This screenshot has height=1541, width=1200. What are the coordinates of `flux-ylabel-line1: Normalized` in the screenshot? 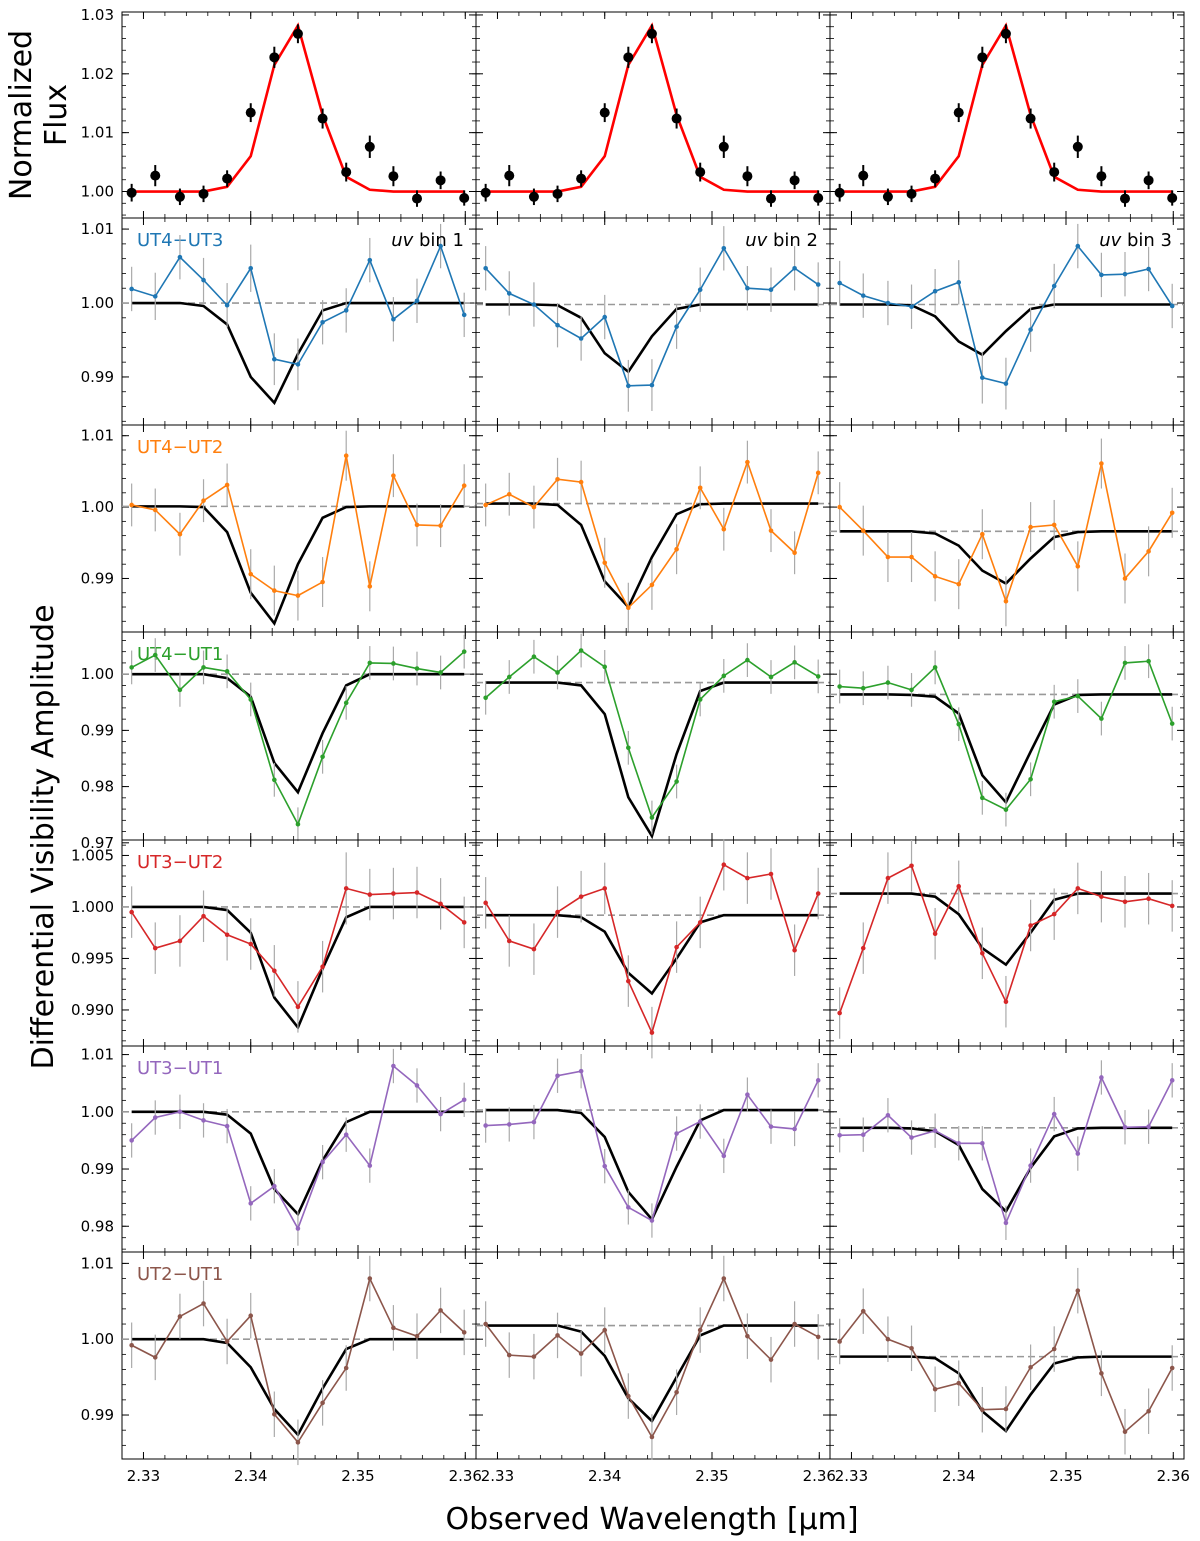 It's located at (21, 115).